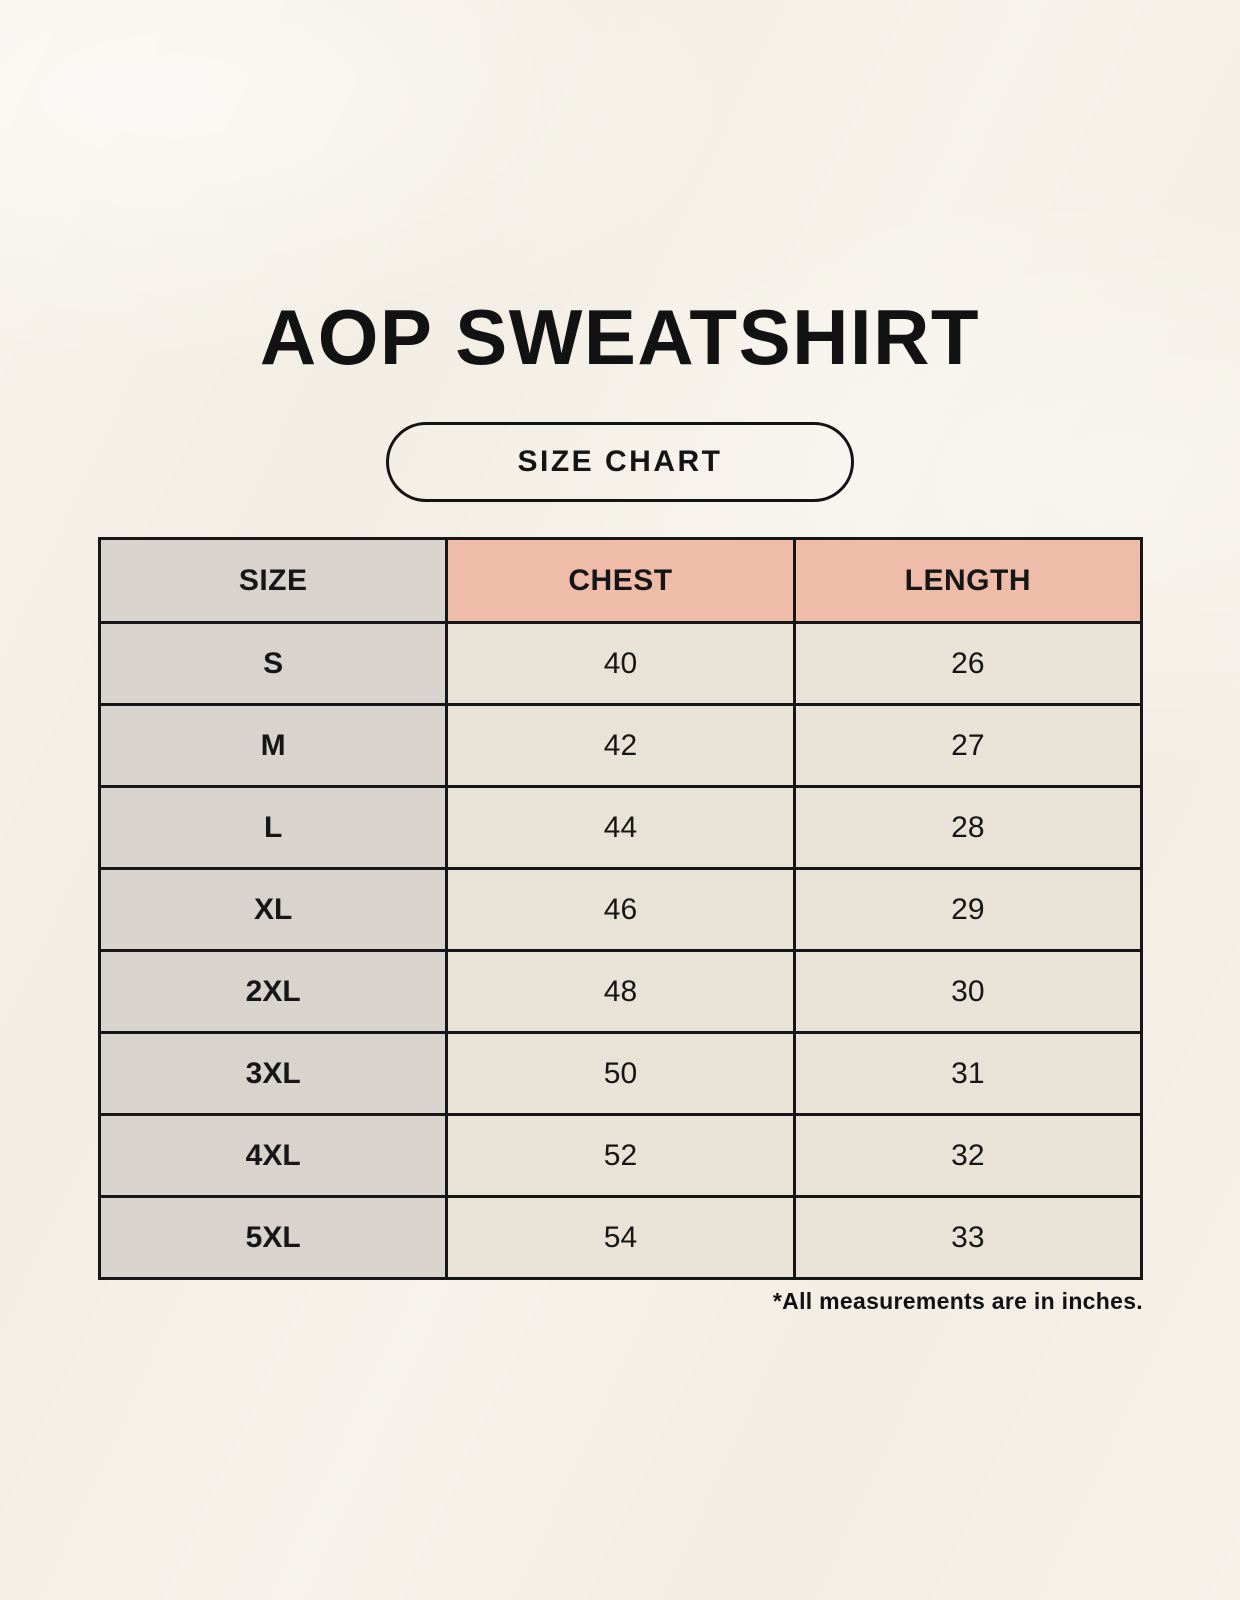 This screenshot has height=1600, width=1240. I want to click on table-row: 5XL 54 33, so click(620, 1237).